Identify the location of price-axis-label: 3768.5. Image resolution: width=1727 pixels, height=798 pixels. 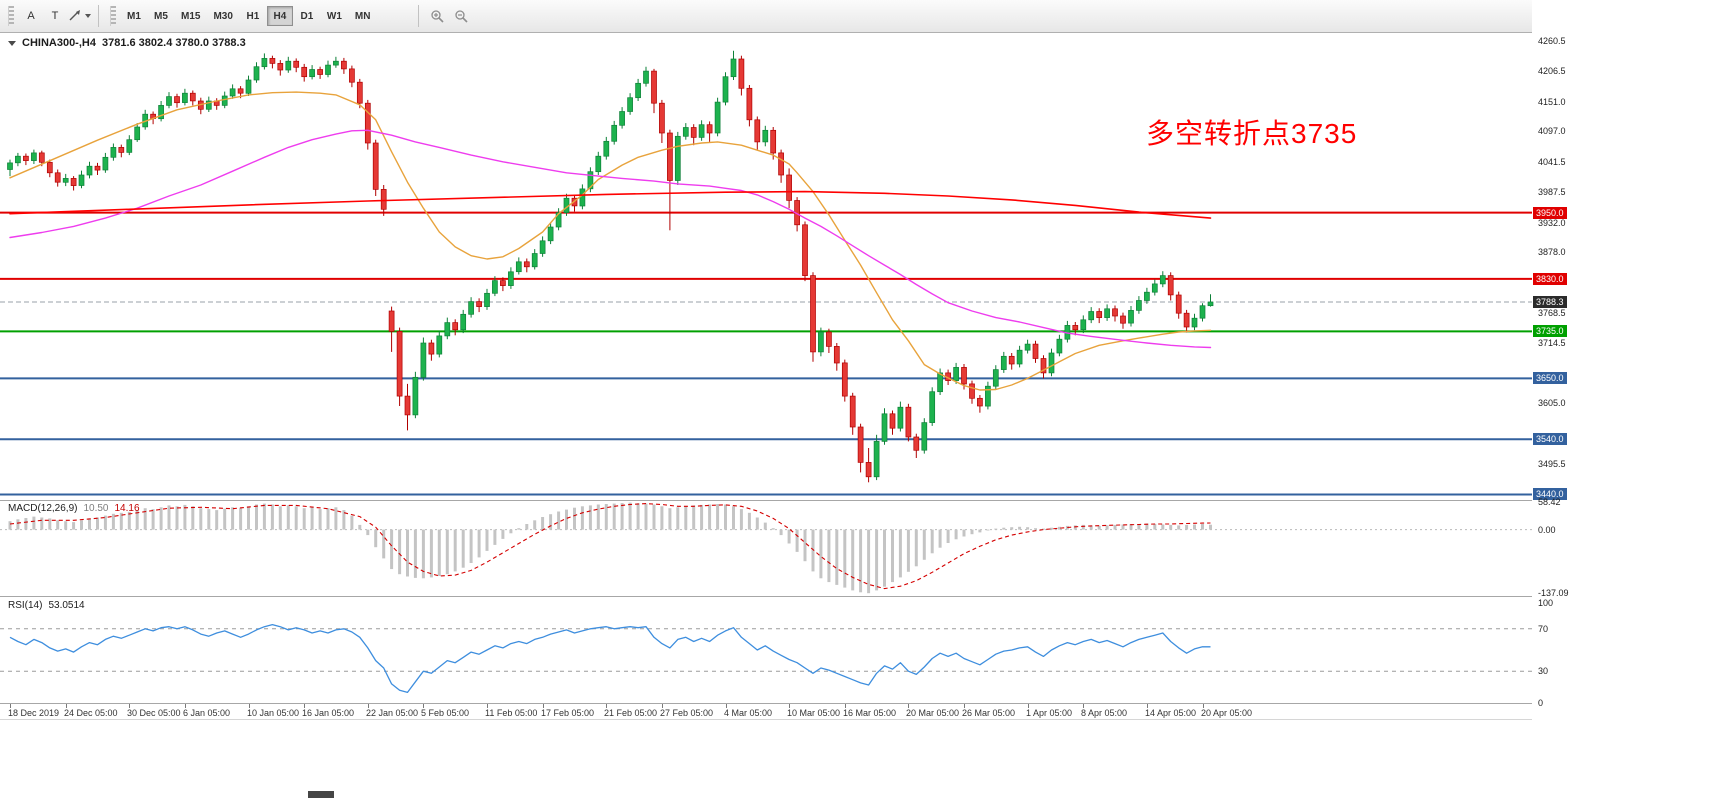
(1552, 312).